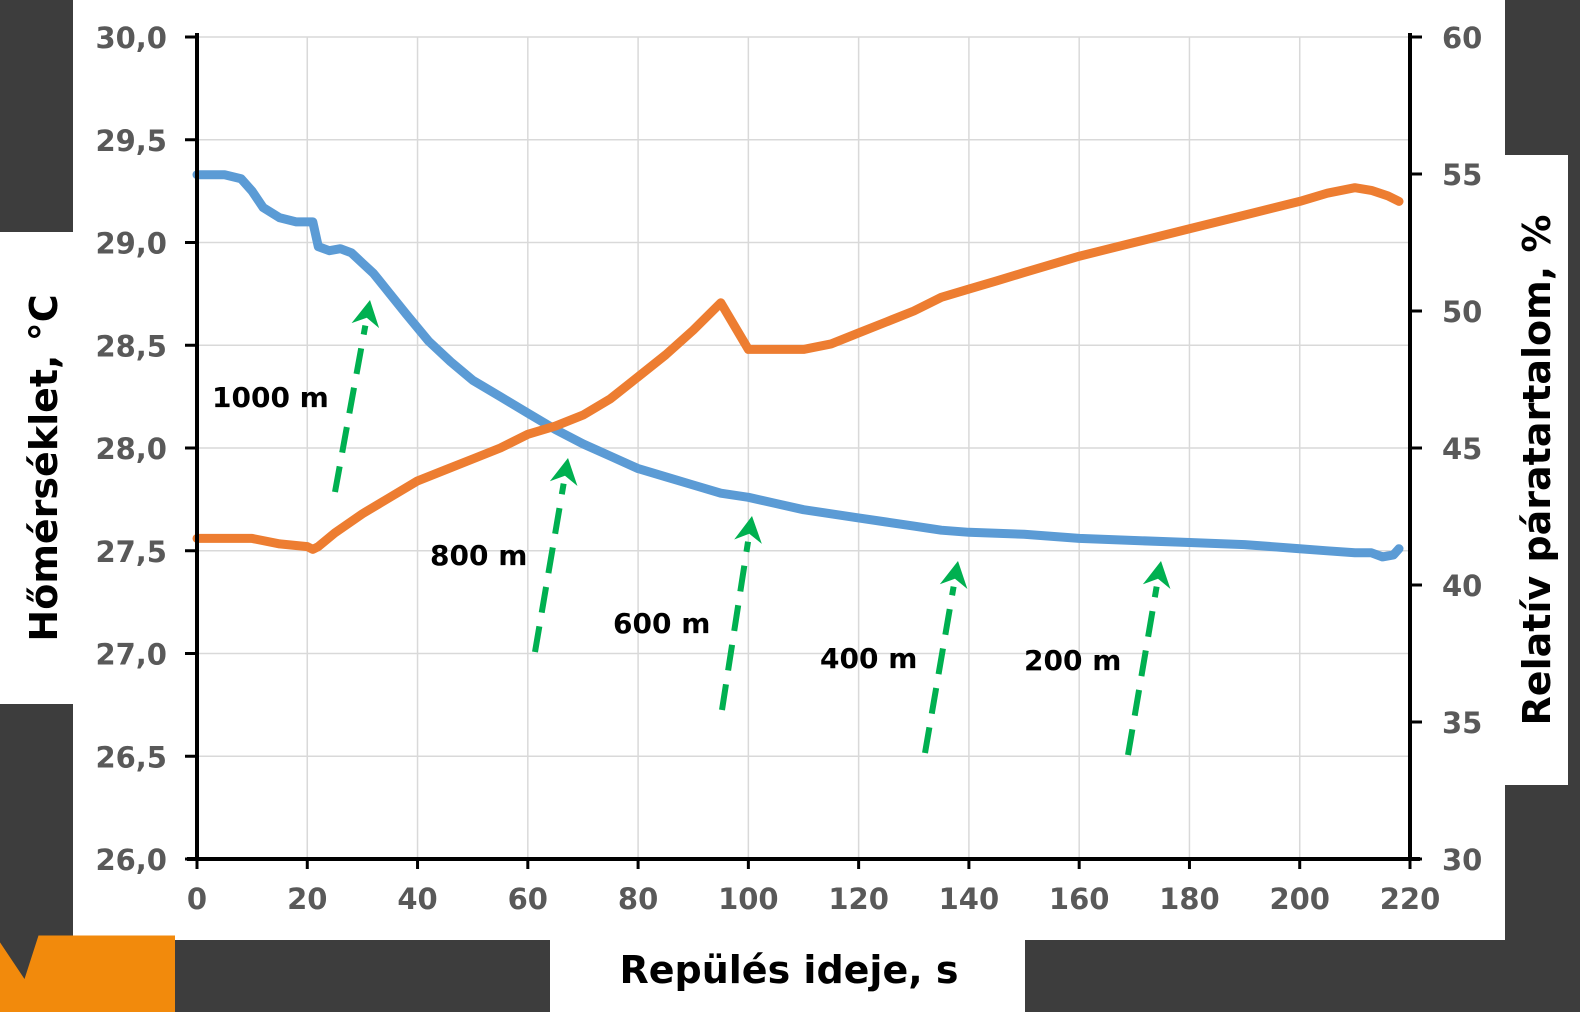 This screenshot has width=1580, height=1012. Describe the element at coordinates (478, 555) in the screenshot. I see `annotation-label: 800 m` at that location.